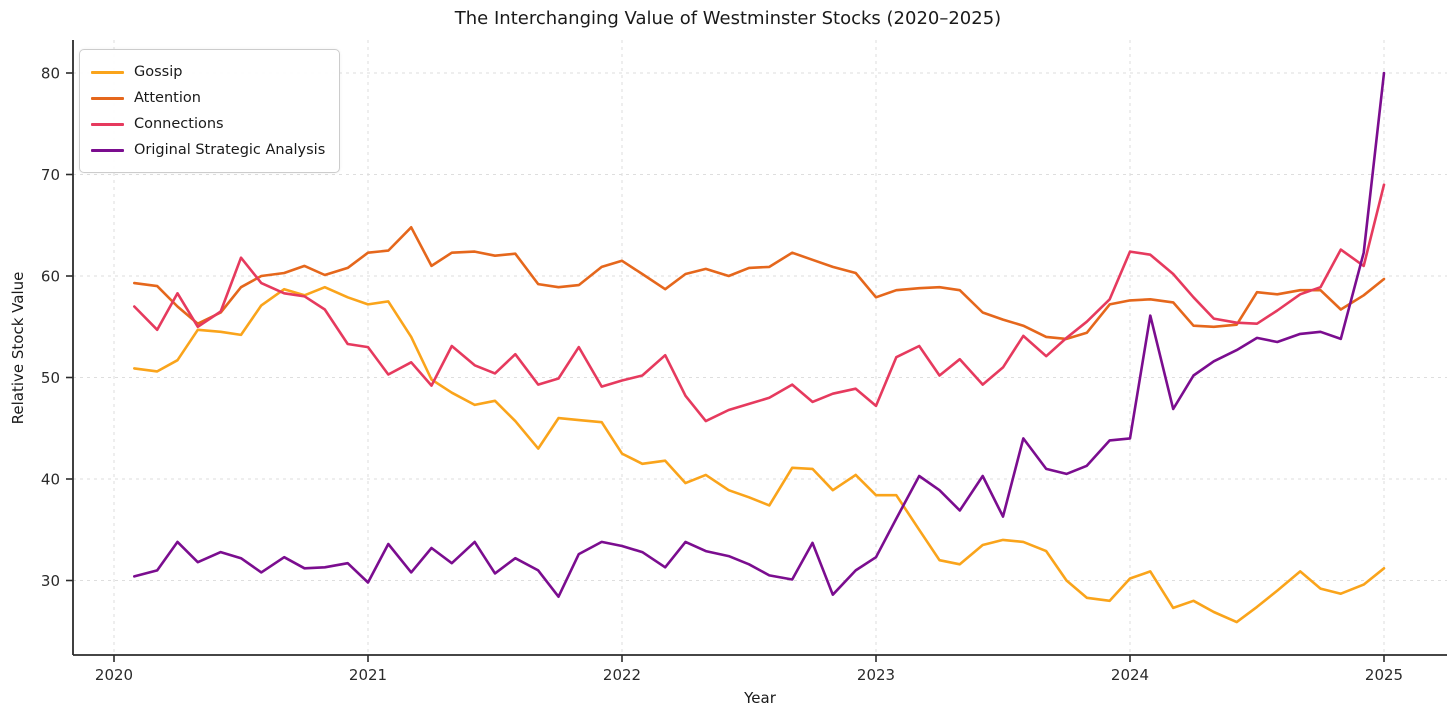 The height and width of the screenshot is (722, 1456). Describe the element at coordinates (876, 675) in the screenshot. I see `x-tick-label: 2023` at that location.